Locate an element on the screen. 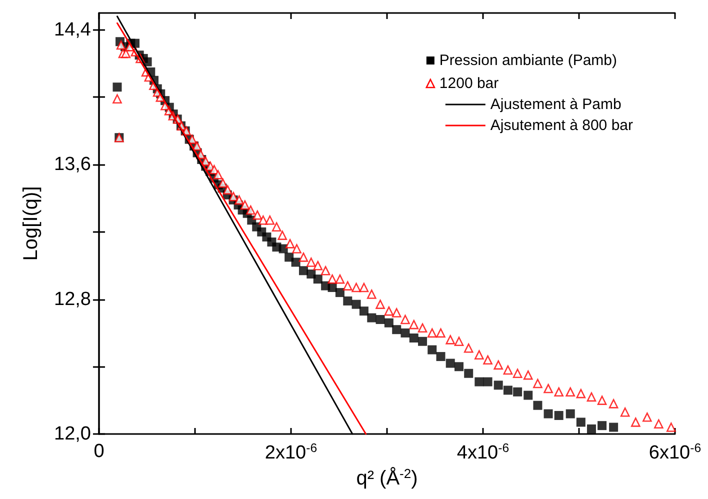  y-tick-label: 14,4 is located at coordinates (73, 29).